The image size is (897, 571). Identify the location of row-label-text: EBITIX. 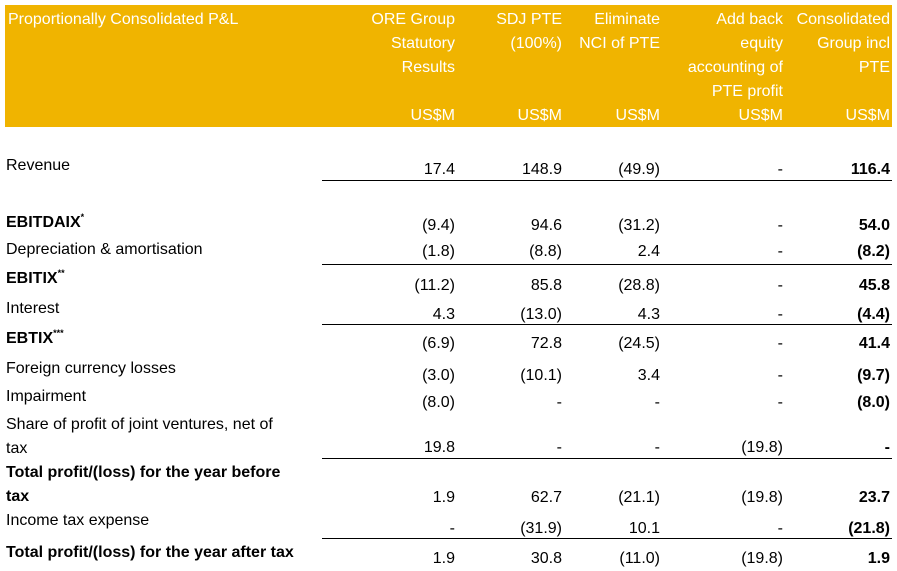
(32, 278).